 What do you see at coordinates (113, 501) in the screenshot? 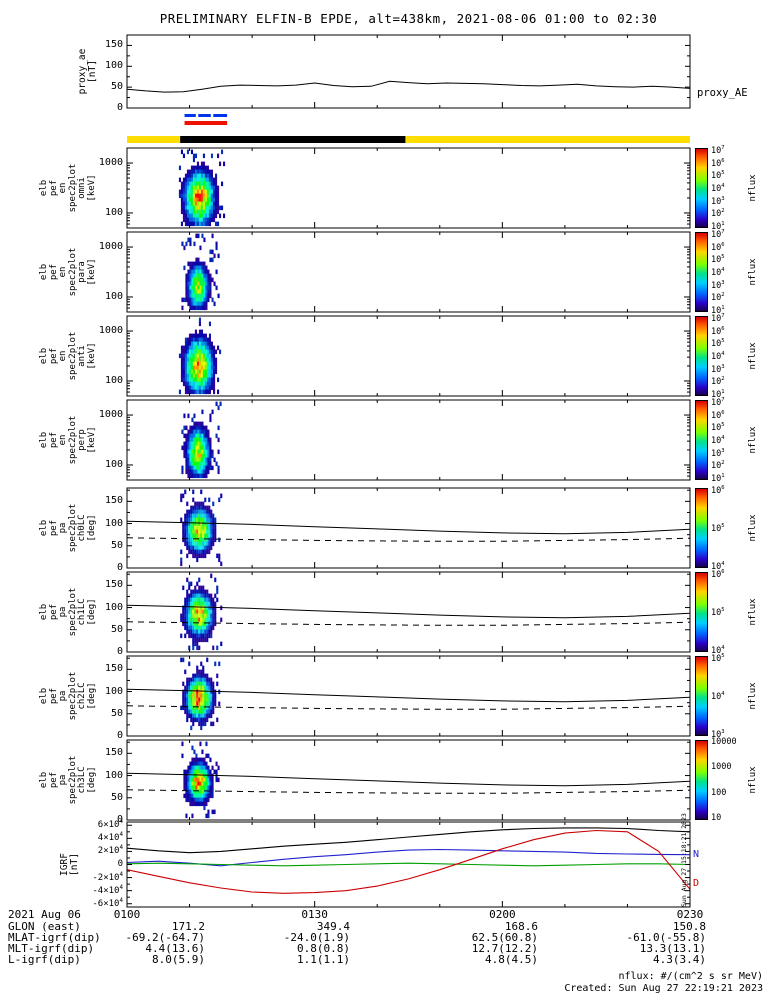
I see `pitch-ytick-ch0LC: 150` at bounding box center [113, 501].